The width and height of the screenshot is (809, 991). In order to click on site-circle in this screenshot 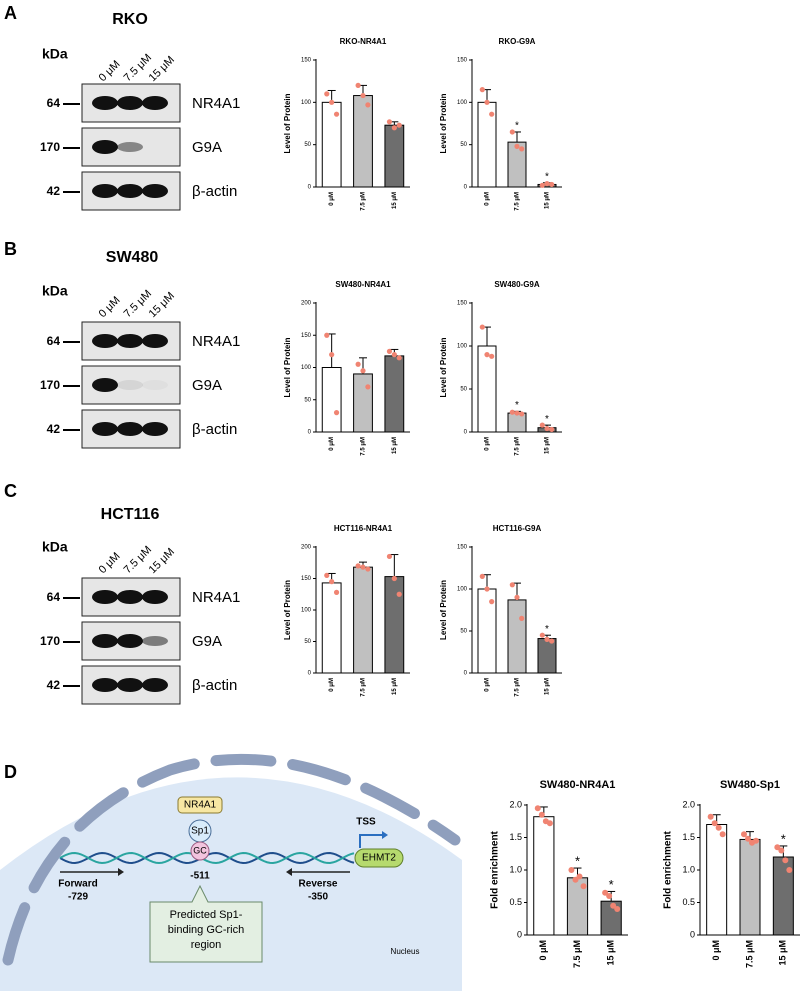, I will do `click(200, 851)`.